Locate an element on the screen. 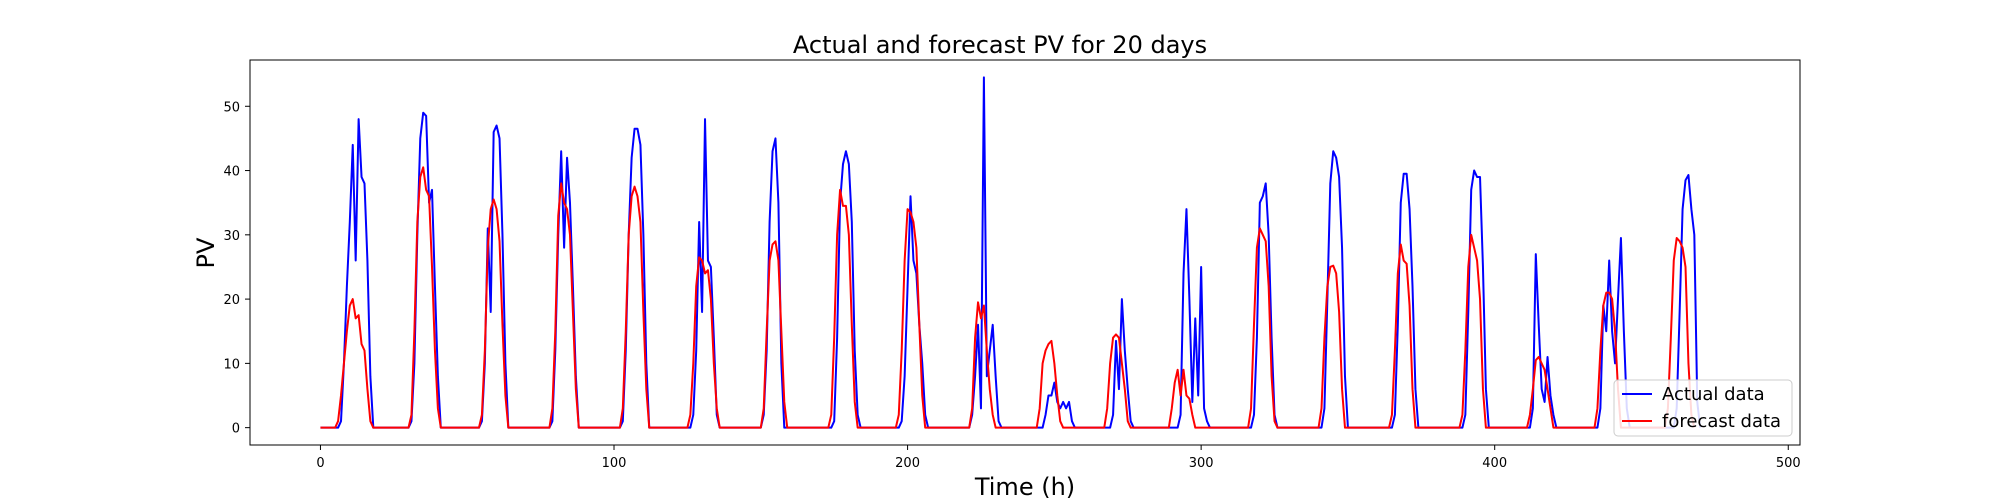  x-axis-label: Time (h) is located at coordinates (1024, 486).